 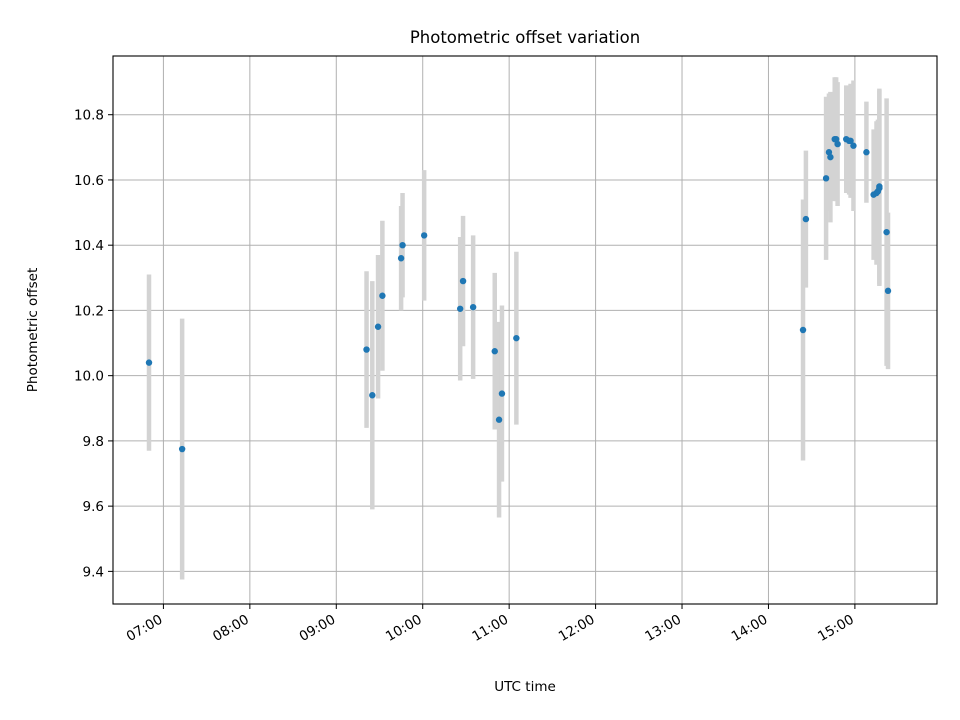 I want to click on y-tick-label: 9.6, so click(x=93, y=507).